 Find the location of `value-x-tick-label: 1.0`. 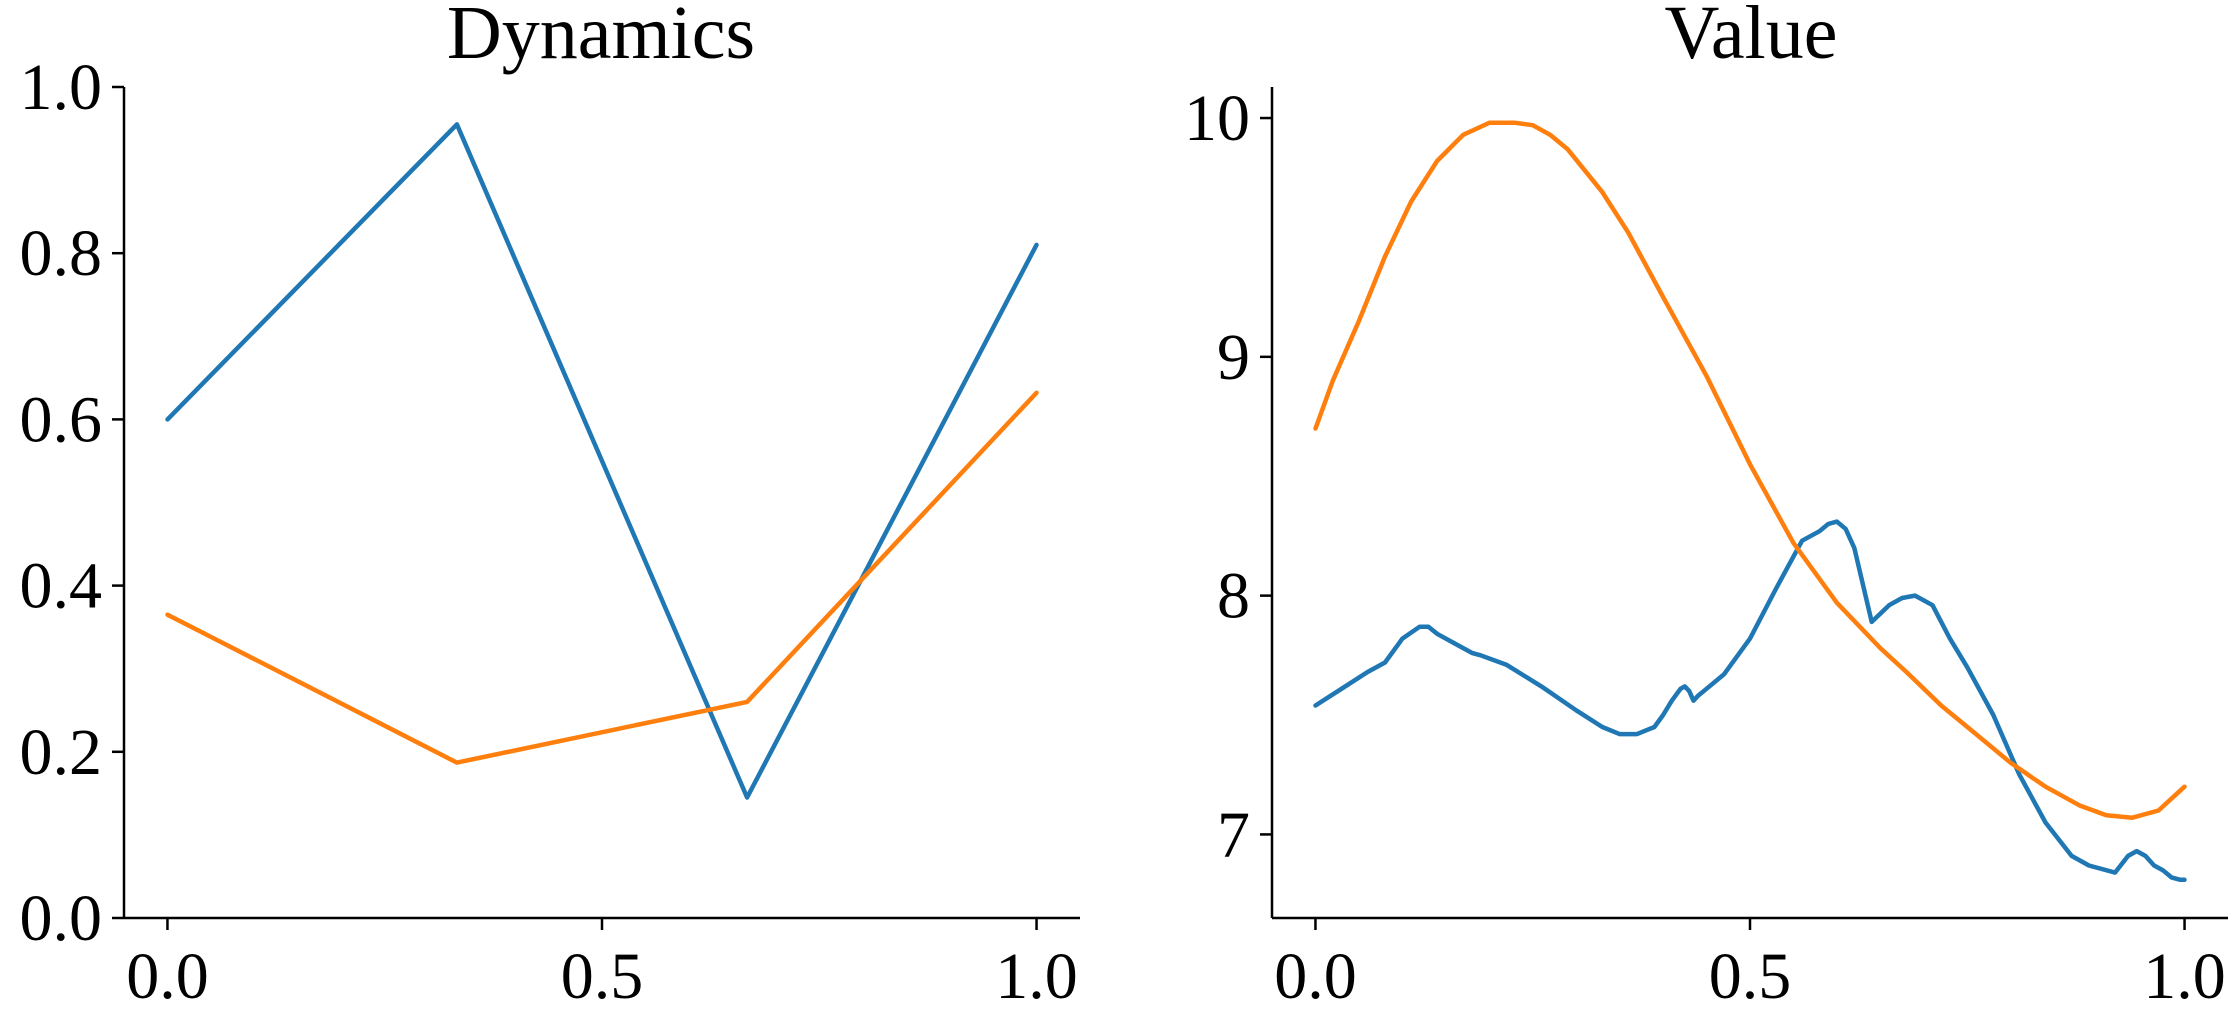

value-x-tick-label: 1.0 is located at coordinates (2184, 976).